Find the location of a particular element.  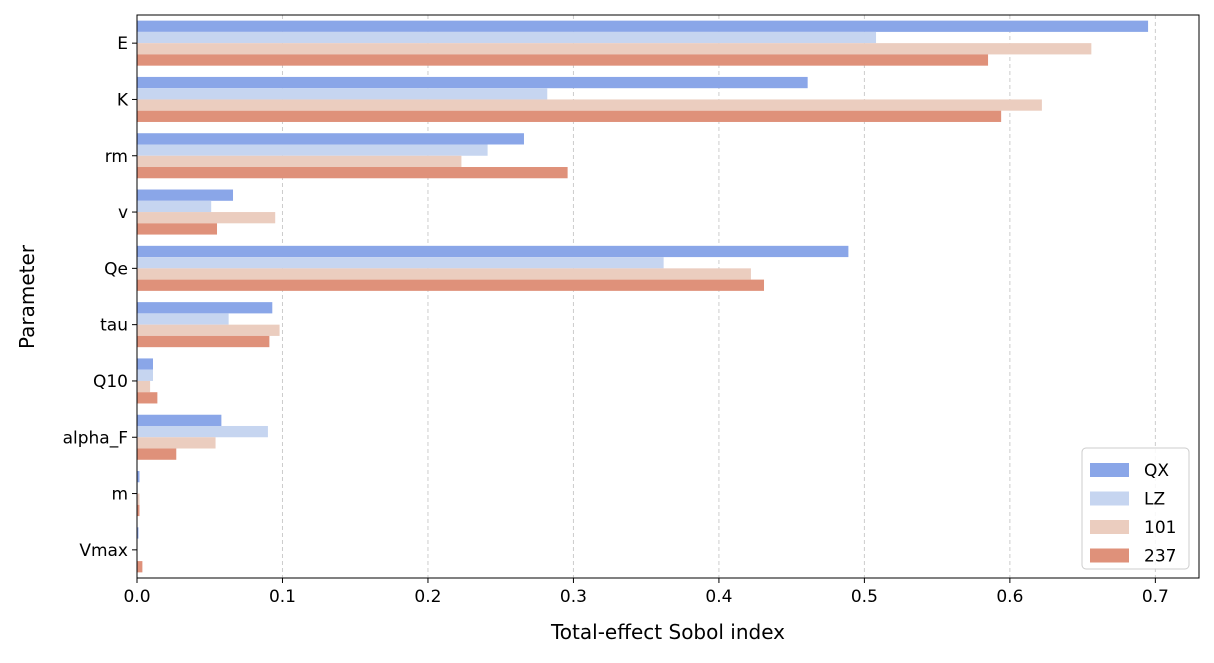

legend-label: QX is located at coordinates (1156, 471).